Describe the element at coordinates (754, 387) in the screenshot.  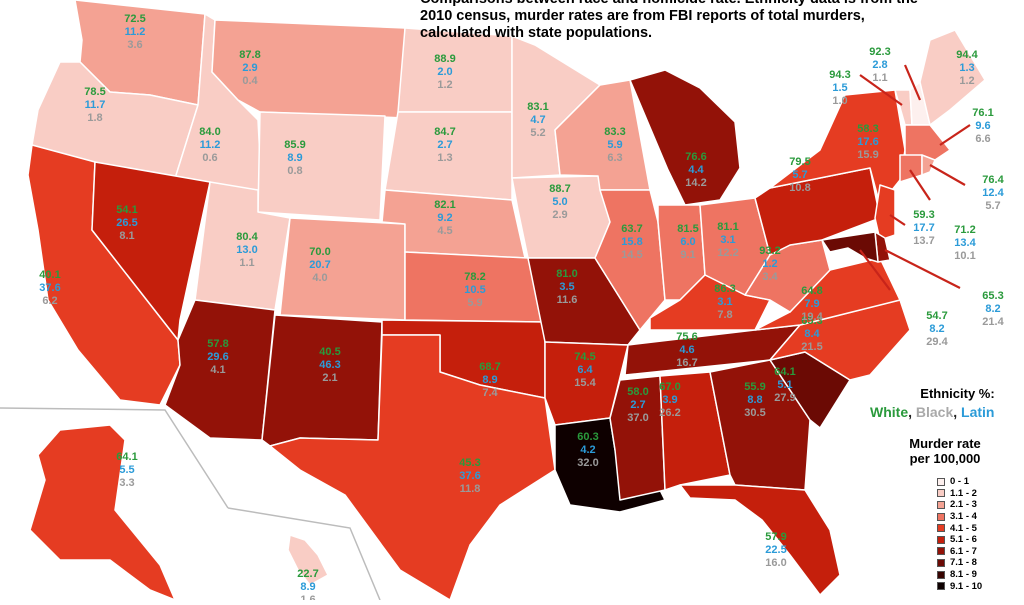
I see `state-GA-white-value: 55.9` at that location.